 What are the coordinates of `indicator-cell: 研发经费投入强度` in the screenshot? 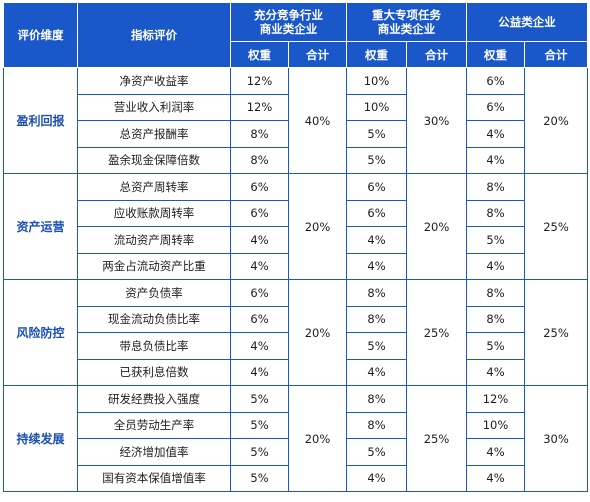 It's located at (154, 399).